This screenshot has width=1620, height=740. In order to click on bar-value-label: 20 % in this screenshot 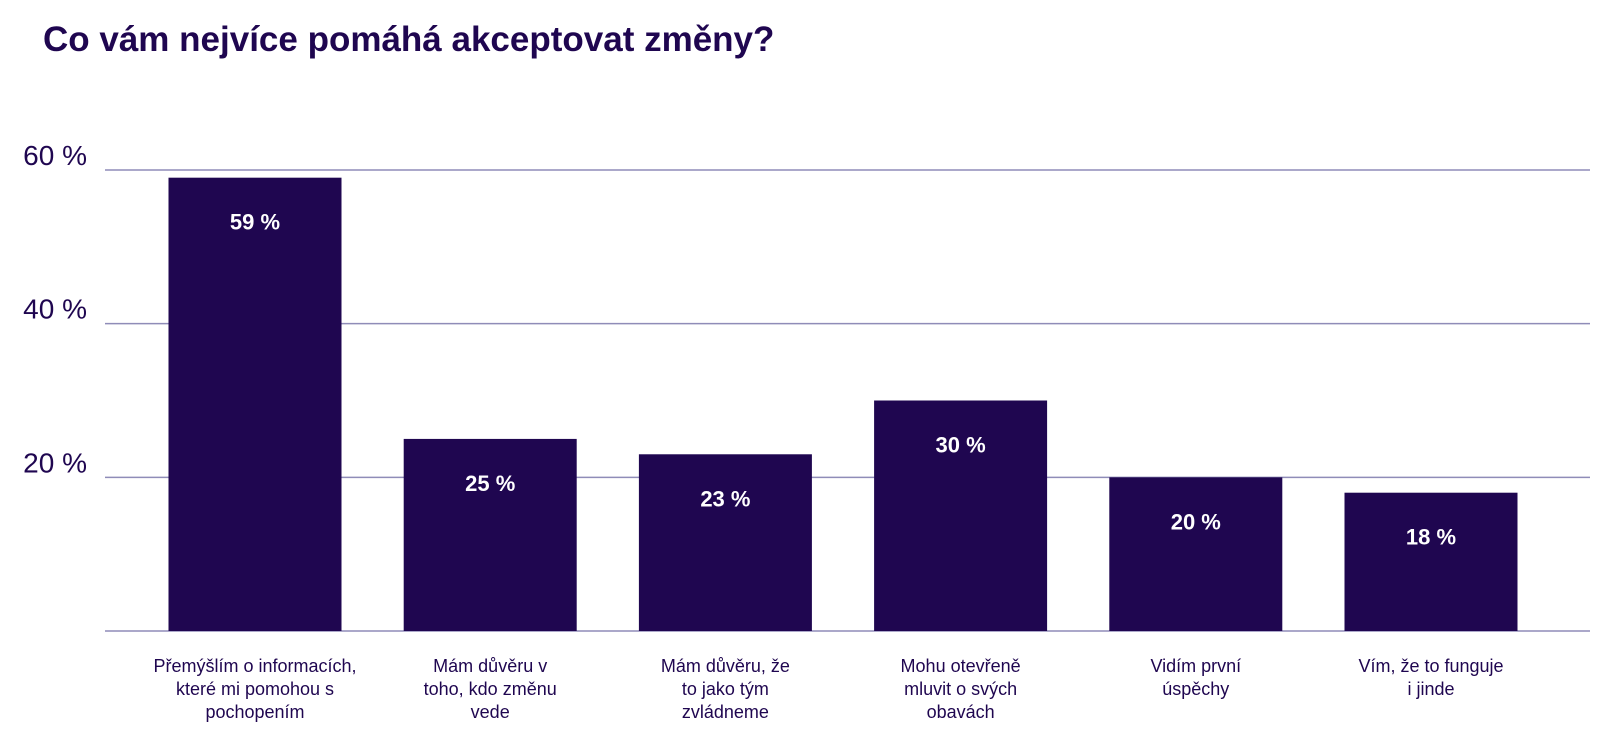, I will do `click(1196, 521)`.